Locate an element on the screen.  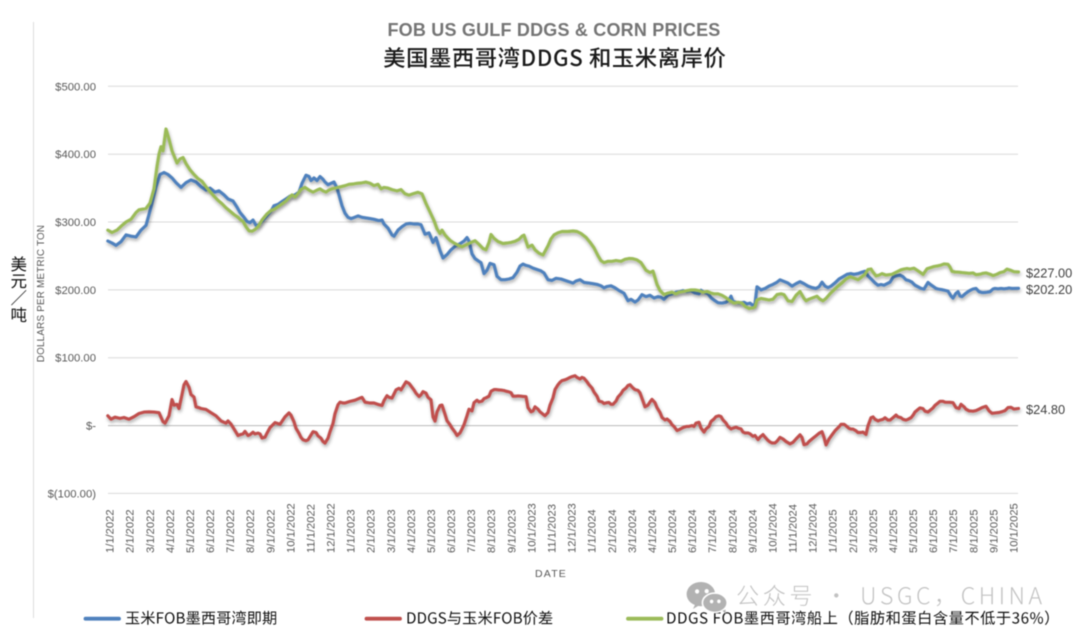
svg-text: 11/1/2023 is located at coordinates (552, 528).